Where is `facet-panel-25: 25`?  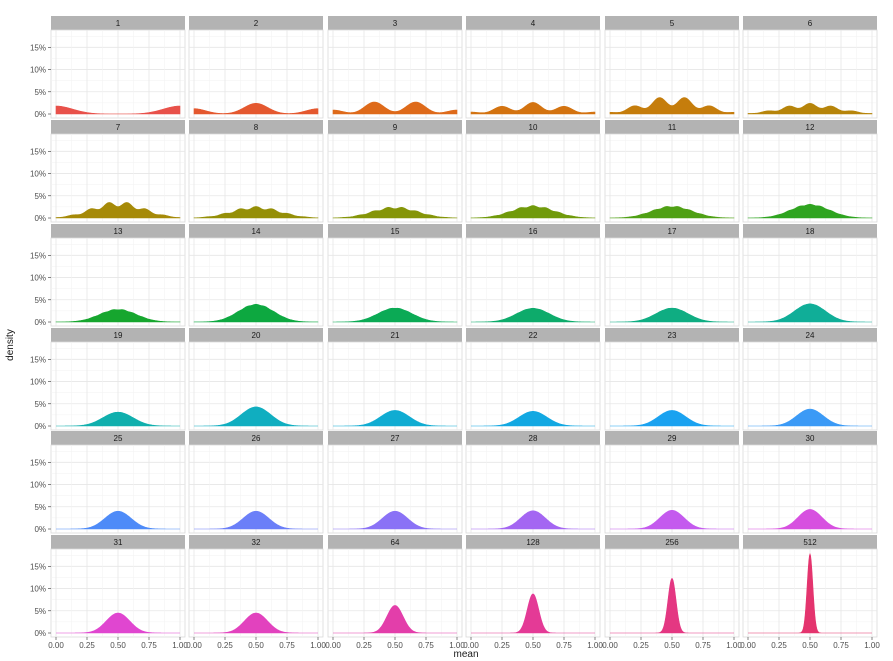
facet-panel-25: 25 is located at coordinates (118, 482).